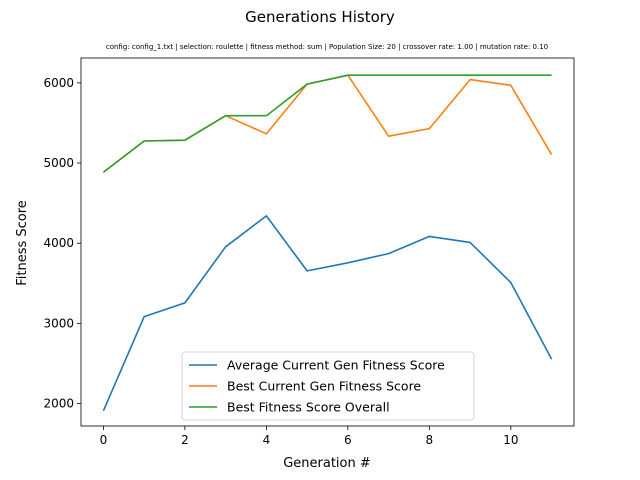 The image size is (640, 480). What do you see at coordinates (327, 463) in the screenshot?
I see `x-axis-label: Generation #` at bounding box center [327, 463].